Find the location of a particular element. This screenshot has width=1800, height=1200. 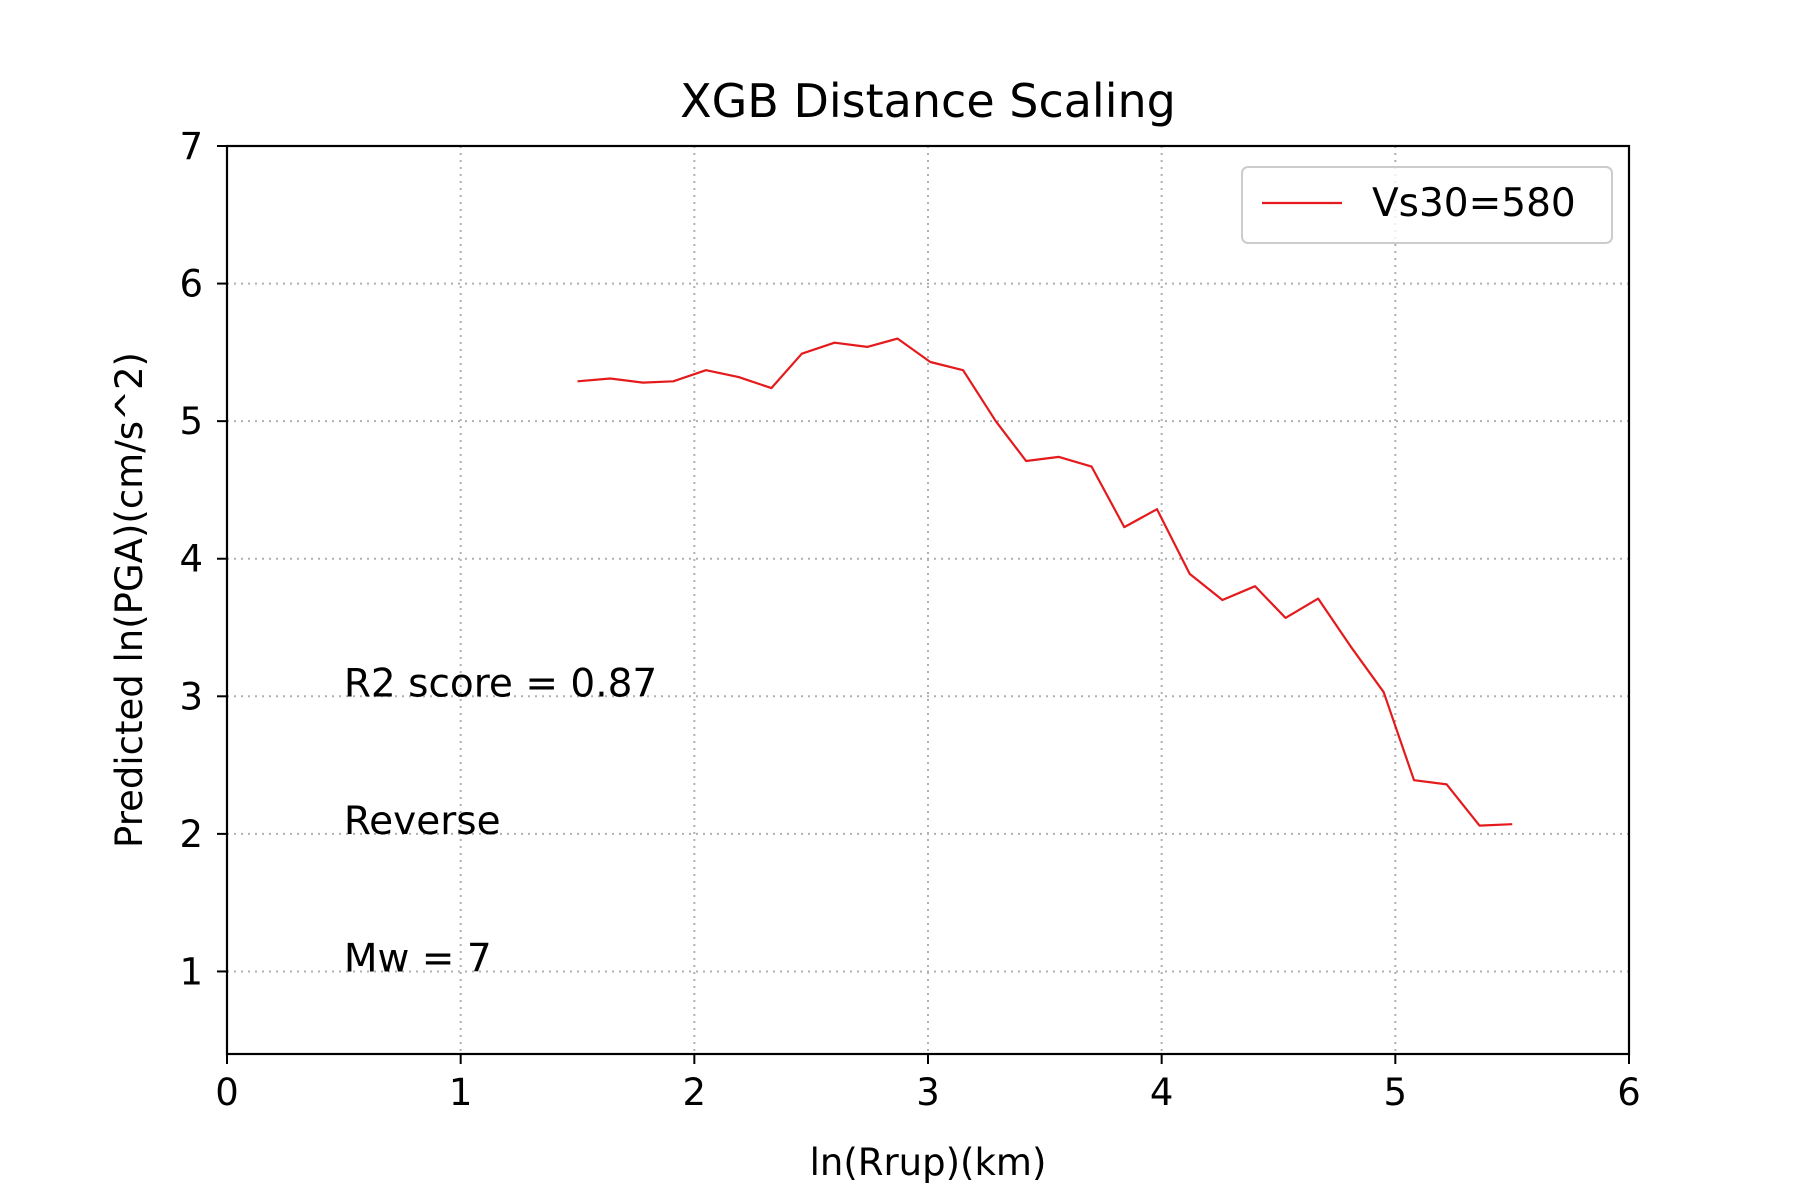

y-axis: 1 2 3 4 5 6 7 is located at coordinates (203, 559).